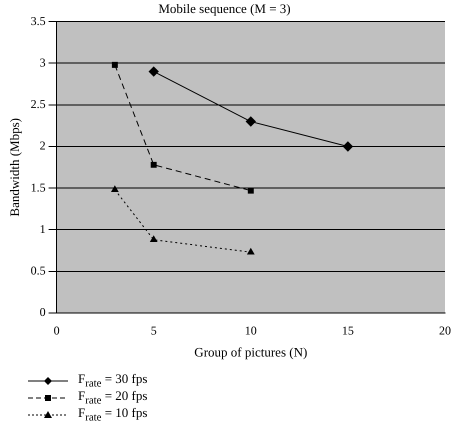 The image size is (455, 428). I want to click on y-tick-label: 0.5, so click(38, 271).